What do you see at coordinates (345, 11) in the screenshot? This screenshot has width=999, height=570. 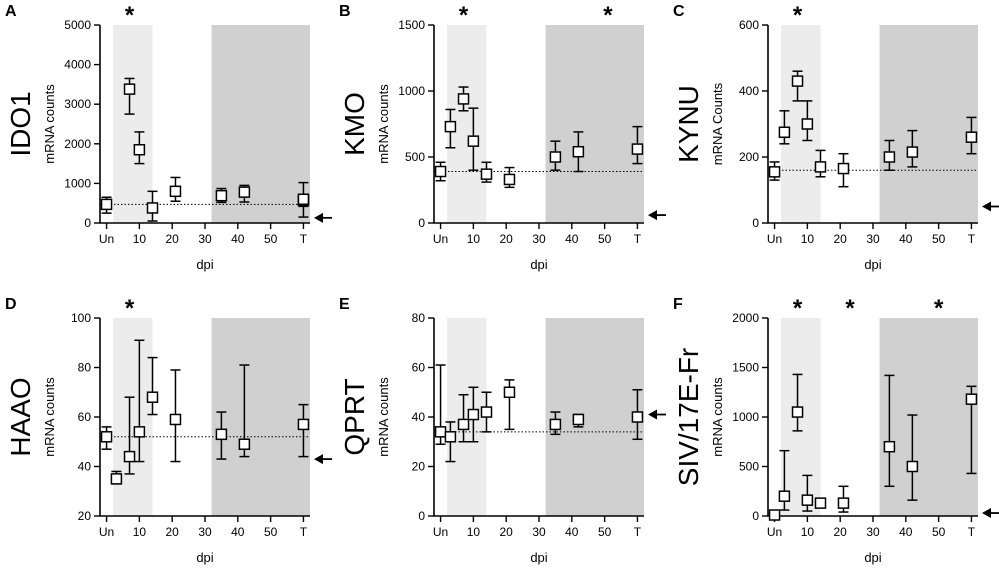 I see `panel-letter: B` at bounding box center [345, 11].